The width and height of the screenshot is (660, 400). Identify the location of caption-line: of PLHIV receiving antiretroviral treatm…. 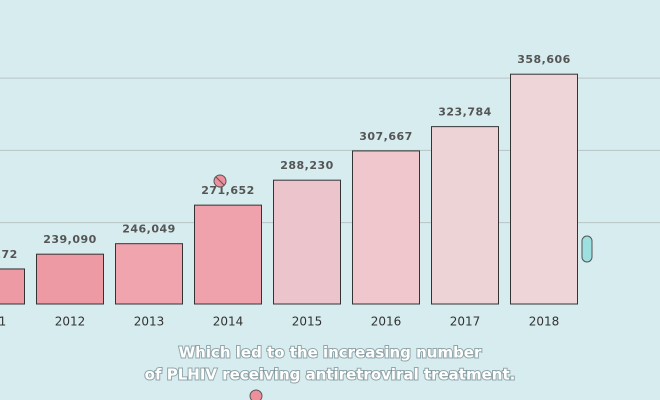
(330, 375).